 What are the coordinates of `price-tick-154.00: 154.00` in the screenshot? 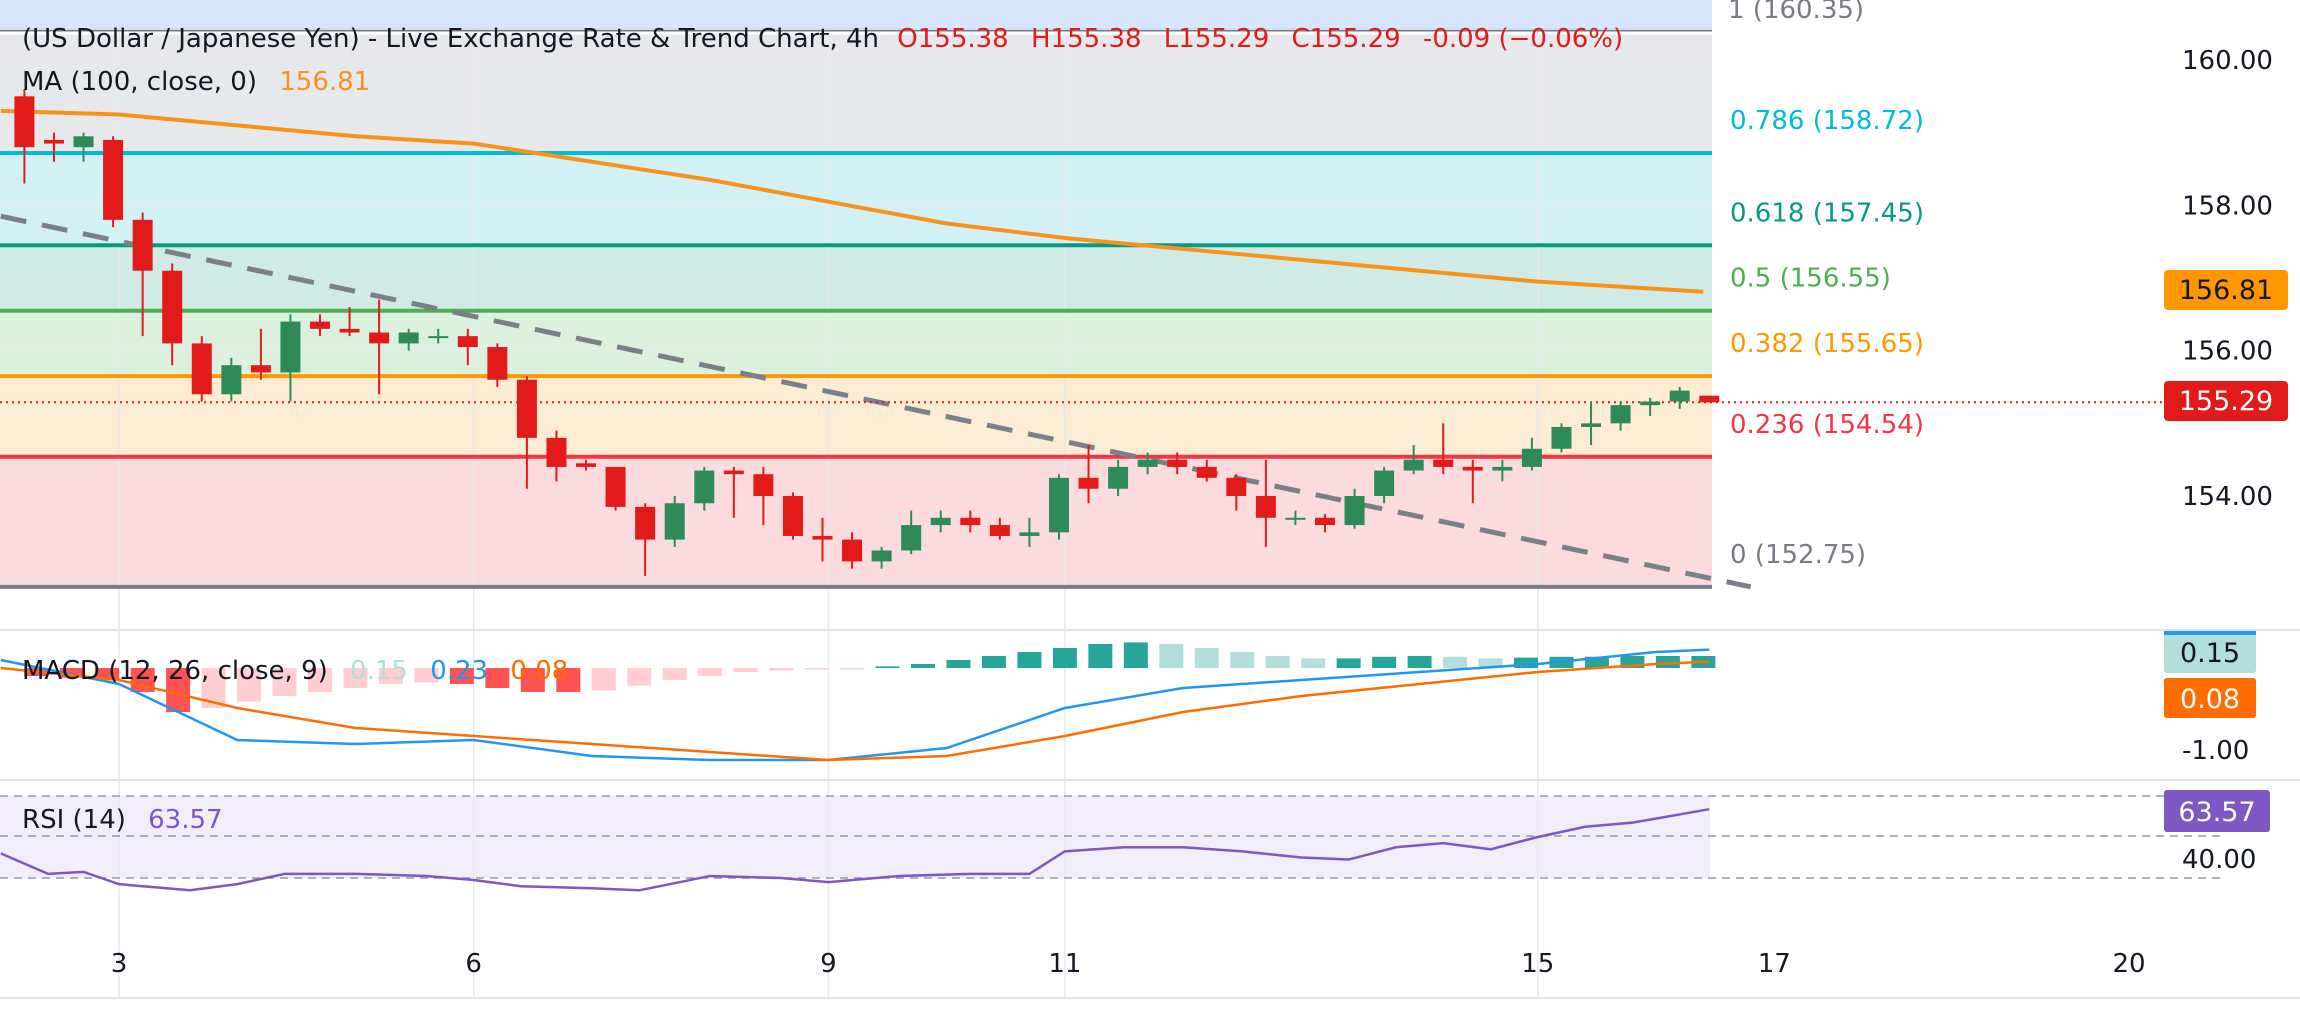 It's located at (2227, 497).